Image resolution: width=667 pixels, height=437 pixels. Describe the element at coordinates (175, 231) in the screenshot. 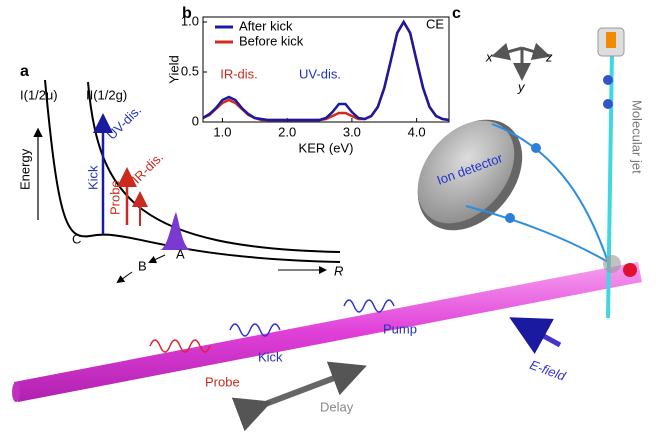

I see `wavepacket` at that location.